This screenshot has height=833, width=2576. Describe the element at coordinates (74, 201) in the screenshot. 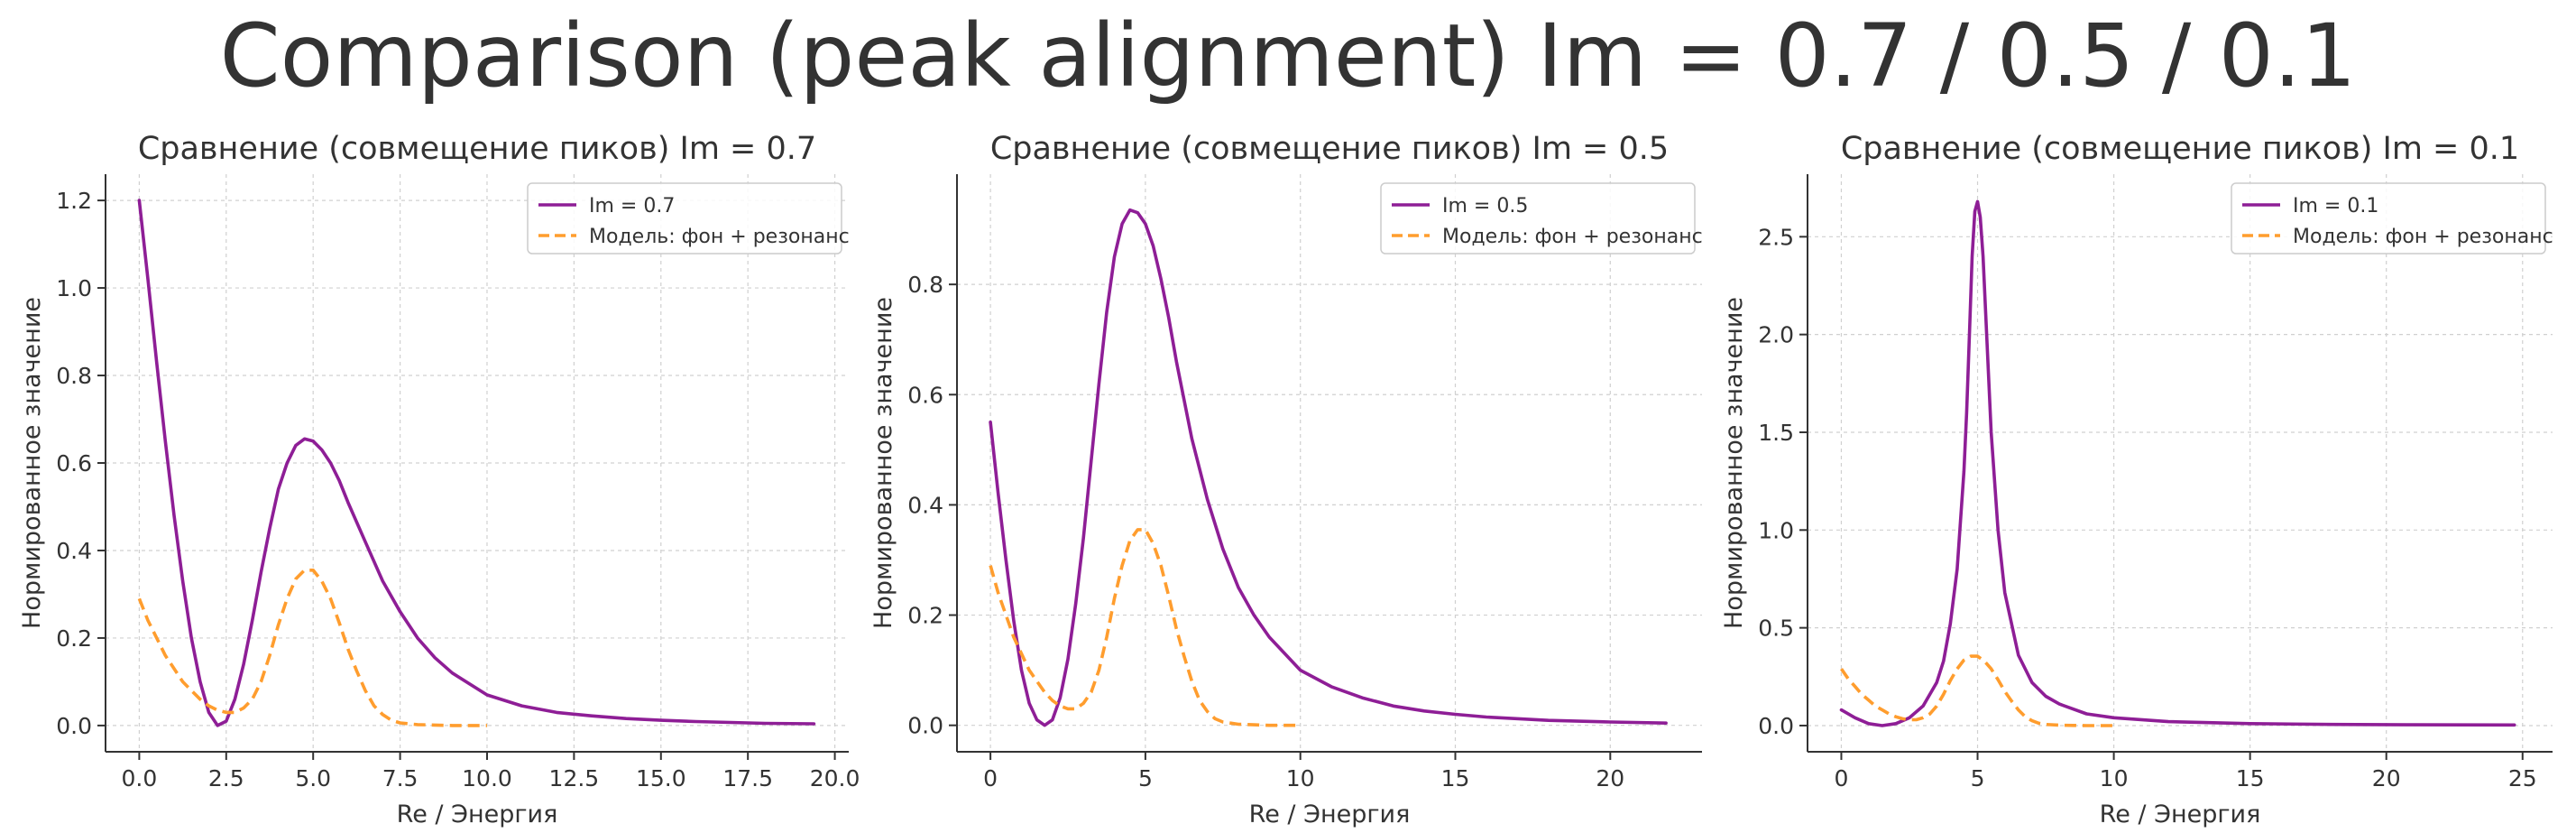

I see `y-tick-label: 1.2` at that location.